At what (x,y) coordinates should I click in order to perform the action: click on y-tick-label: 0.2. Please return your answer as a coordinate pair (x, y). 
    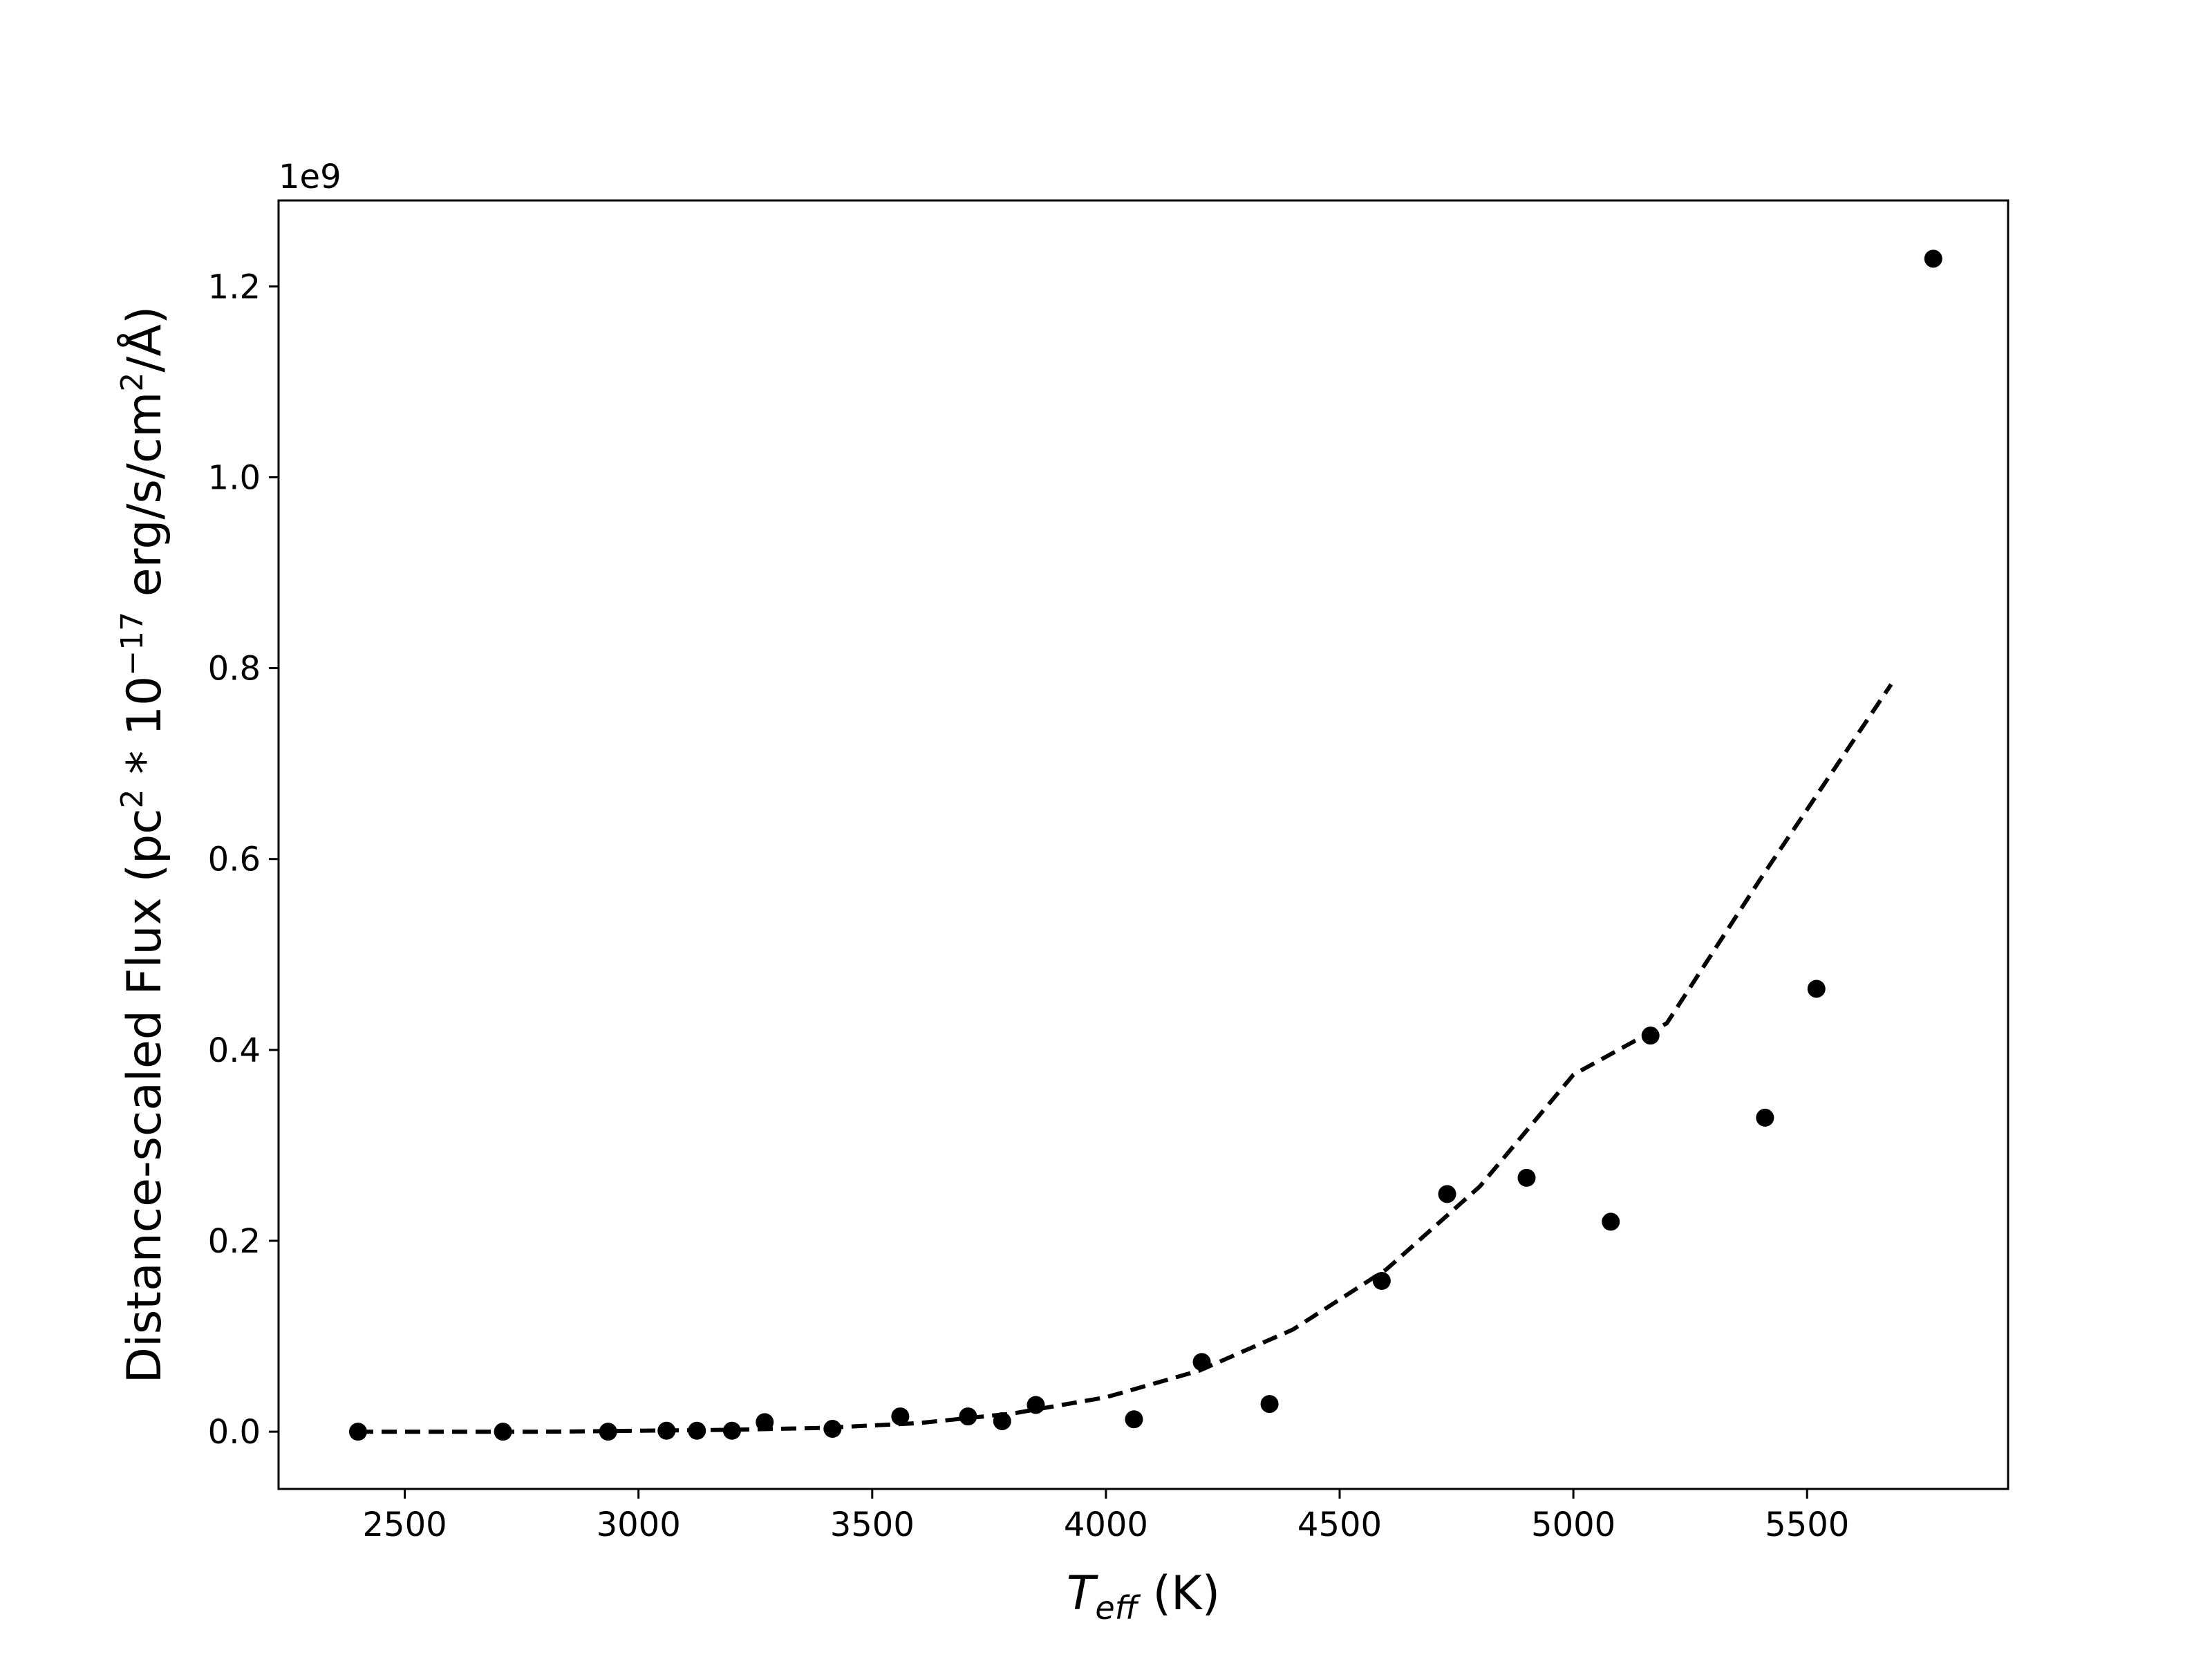
    Looking at the image, I should click on (235, 1241).